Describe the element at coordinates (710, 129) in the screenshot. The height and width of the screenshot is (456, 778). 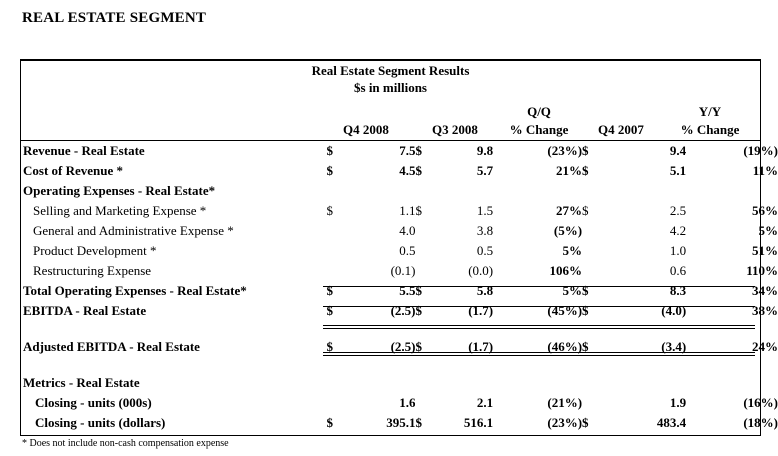
I see `yy-header-bottom: % Change` at that location.